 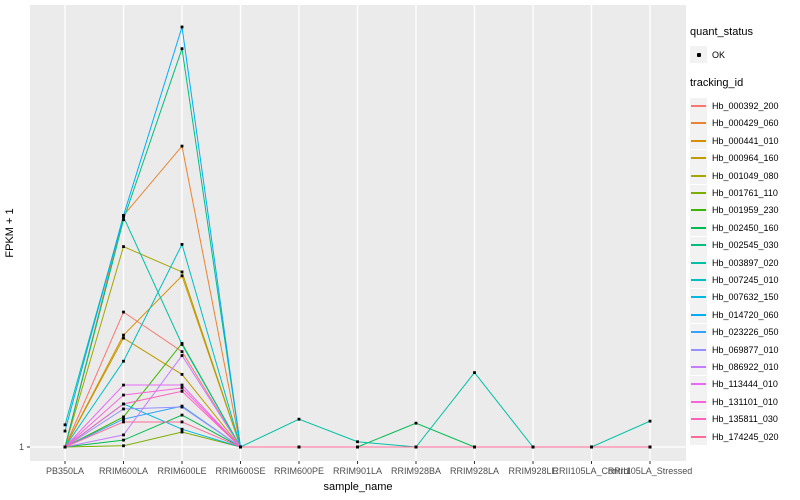 I want to click on legend-item-label: Hb_086922_010, so click(x=745, y=366).